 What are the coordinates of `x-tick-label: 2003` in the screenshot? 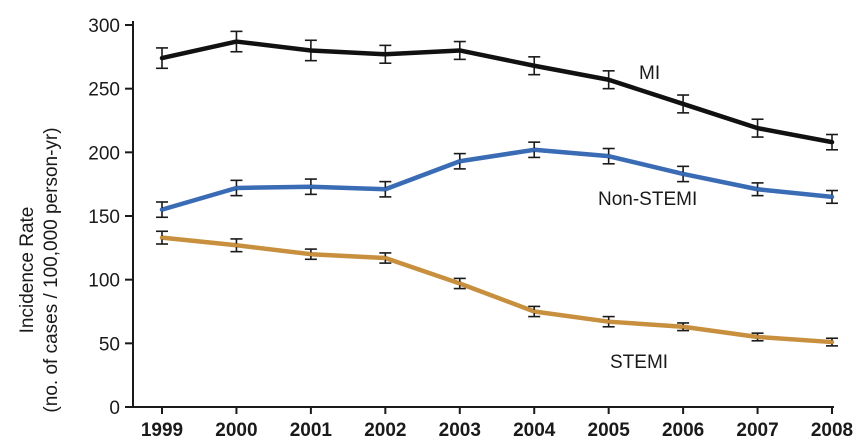 It's located at (460, 430).